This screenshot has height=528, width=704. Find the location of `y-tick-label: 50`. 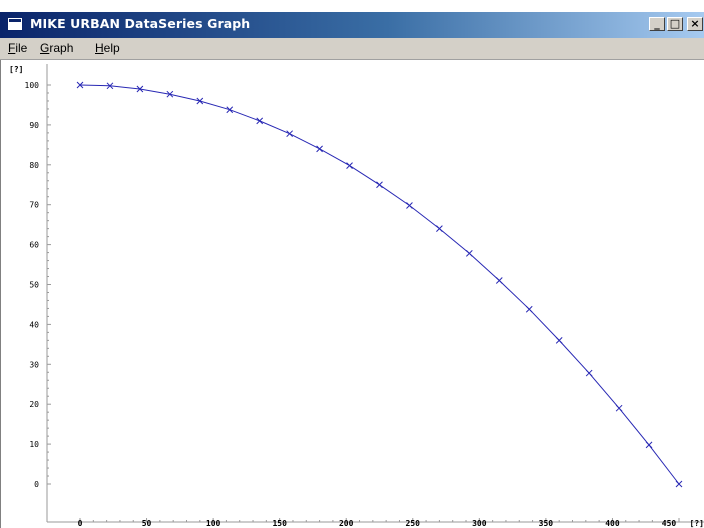

y-tick-label: 50 is located at coordinates (34, 285).